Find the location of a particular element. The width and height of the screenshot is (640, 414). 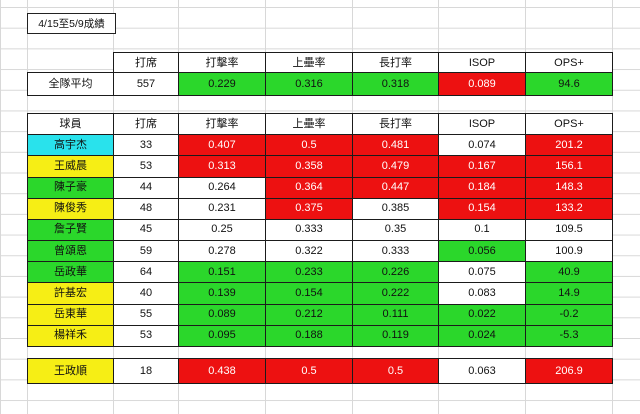

team-average-stat-cell: 0.229 is located at coordinates (222, 84).